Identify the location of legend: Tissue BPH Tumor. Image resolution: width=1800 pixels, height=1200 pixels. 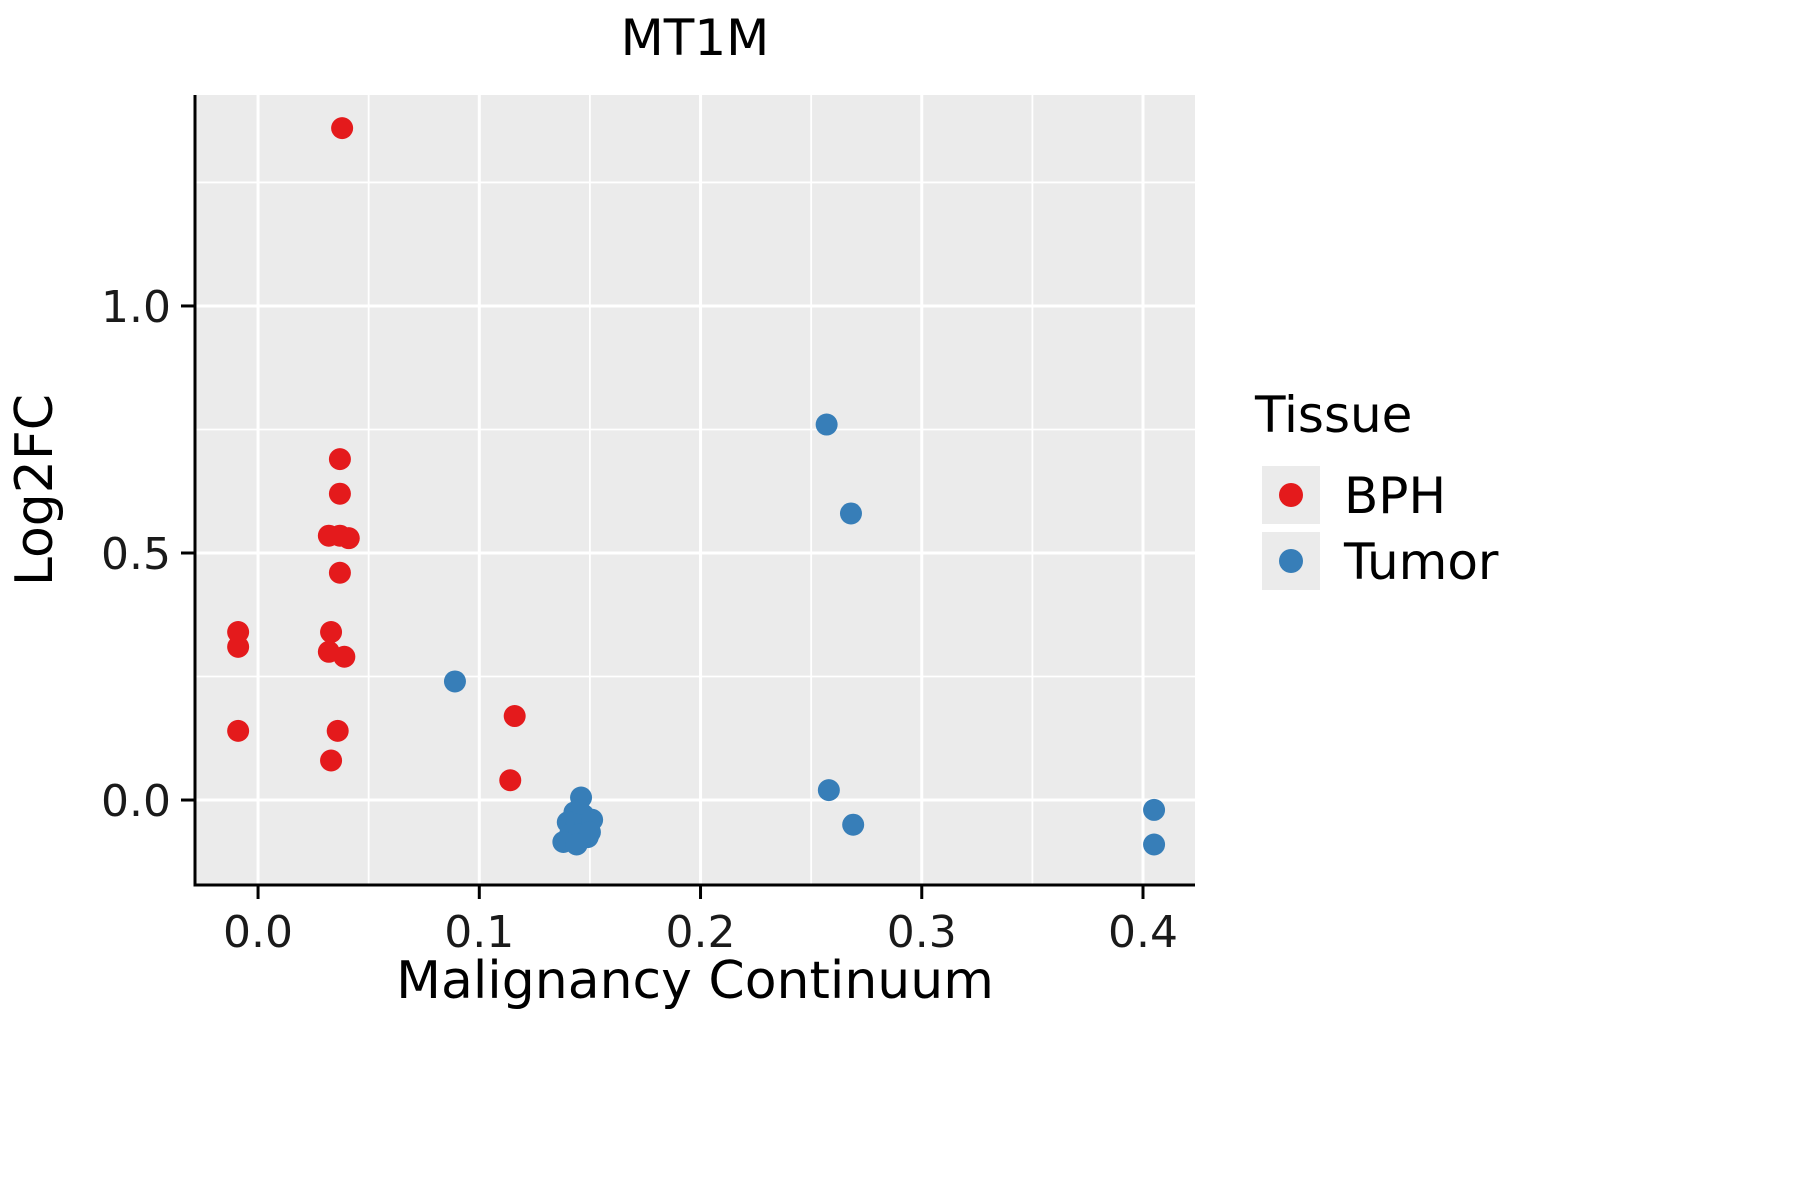
(1376, 488).